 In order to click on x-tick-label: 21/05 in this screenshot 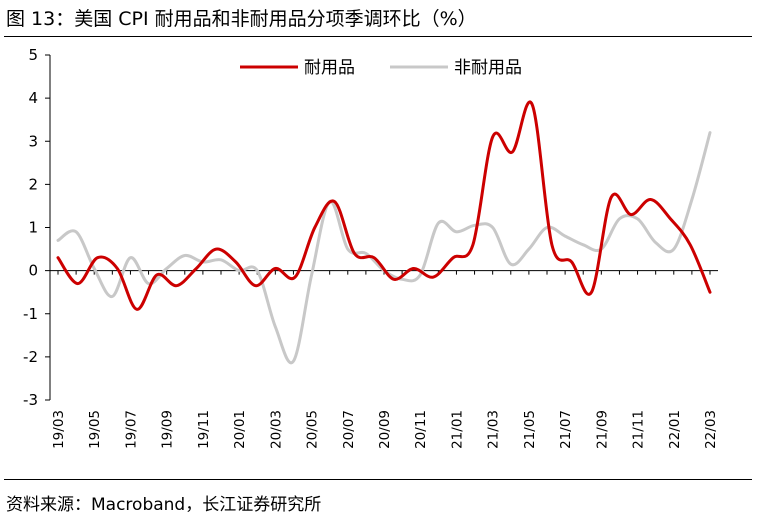, I will do `click(530, 429)`.